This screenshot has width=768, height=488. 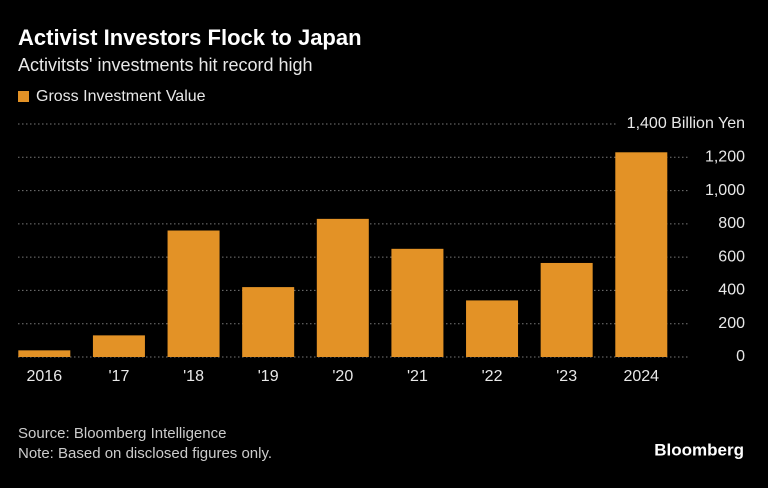 What do you see at coordinates (641, 376) in the screenshot?
I see `x-tick-label: 2024` at bounding box center [641, 376].